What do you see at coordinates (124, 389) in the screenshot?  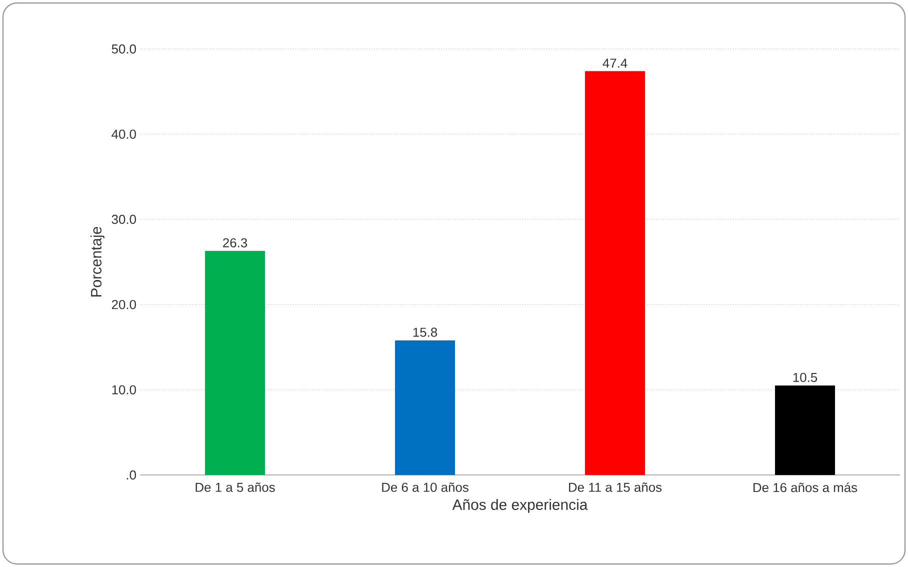 I see `y-tick-label: 10.0` at bounding box center [124, 389].